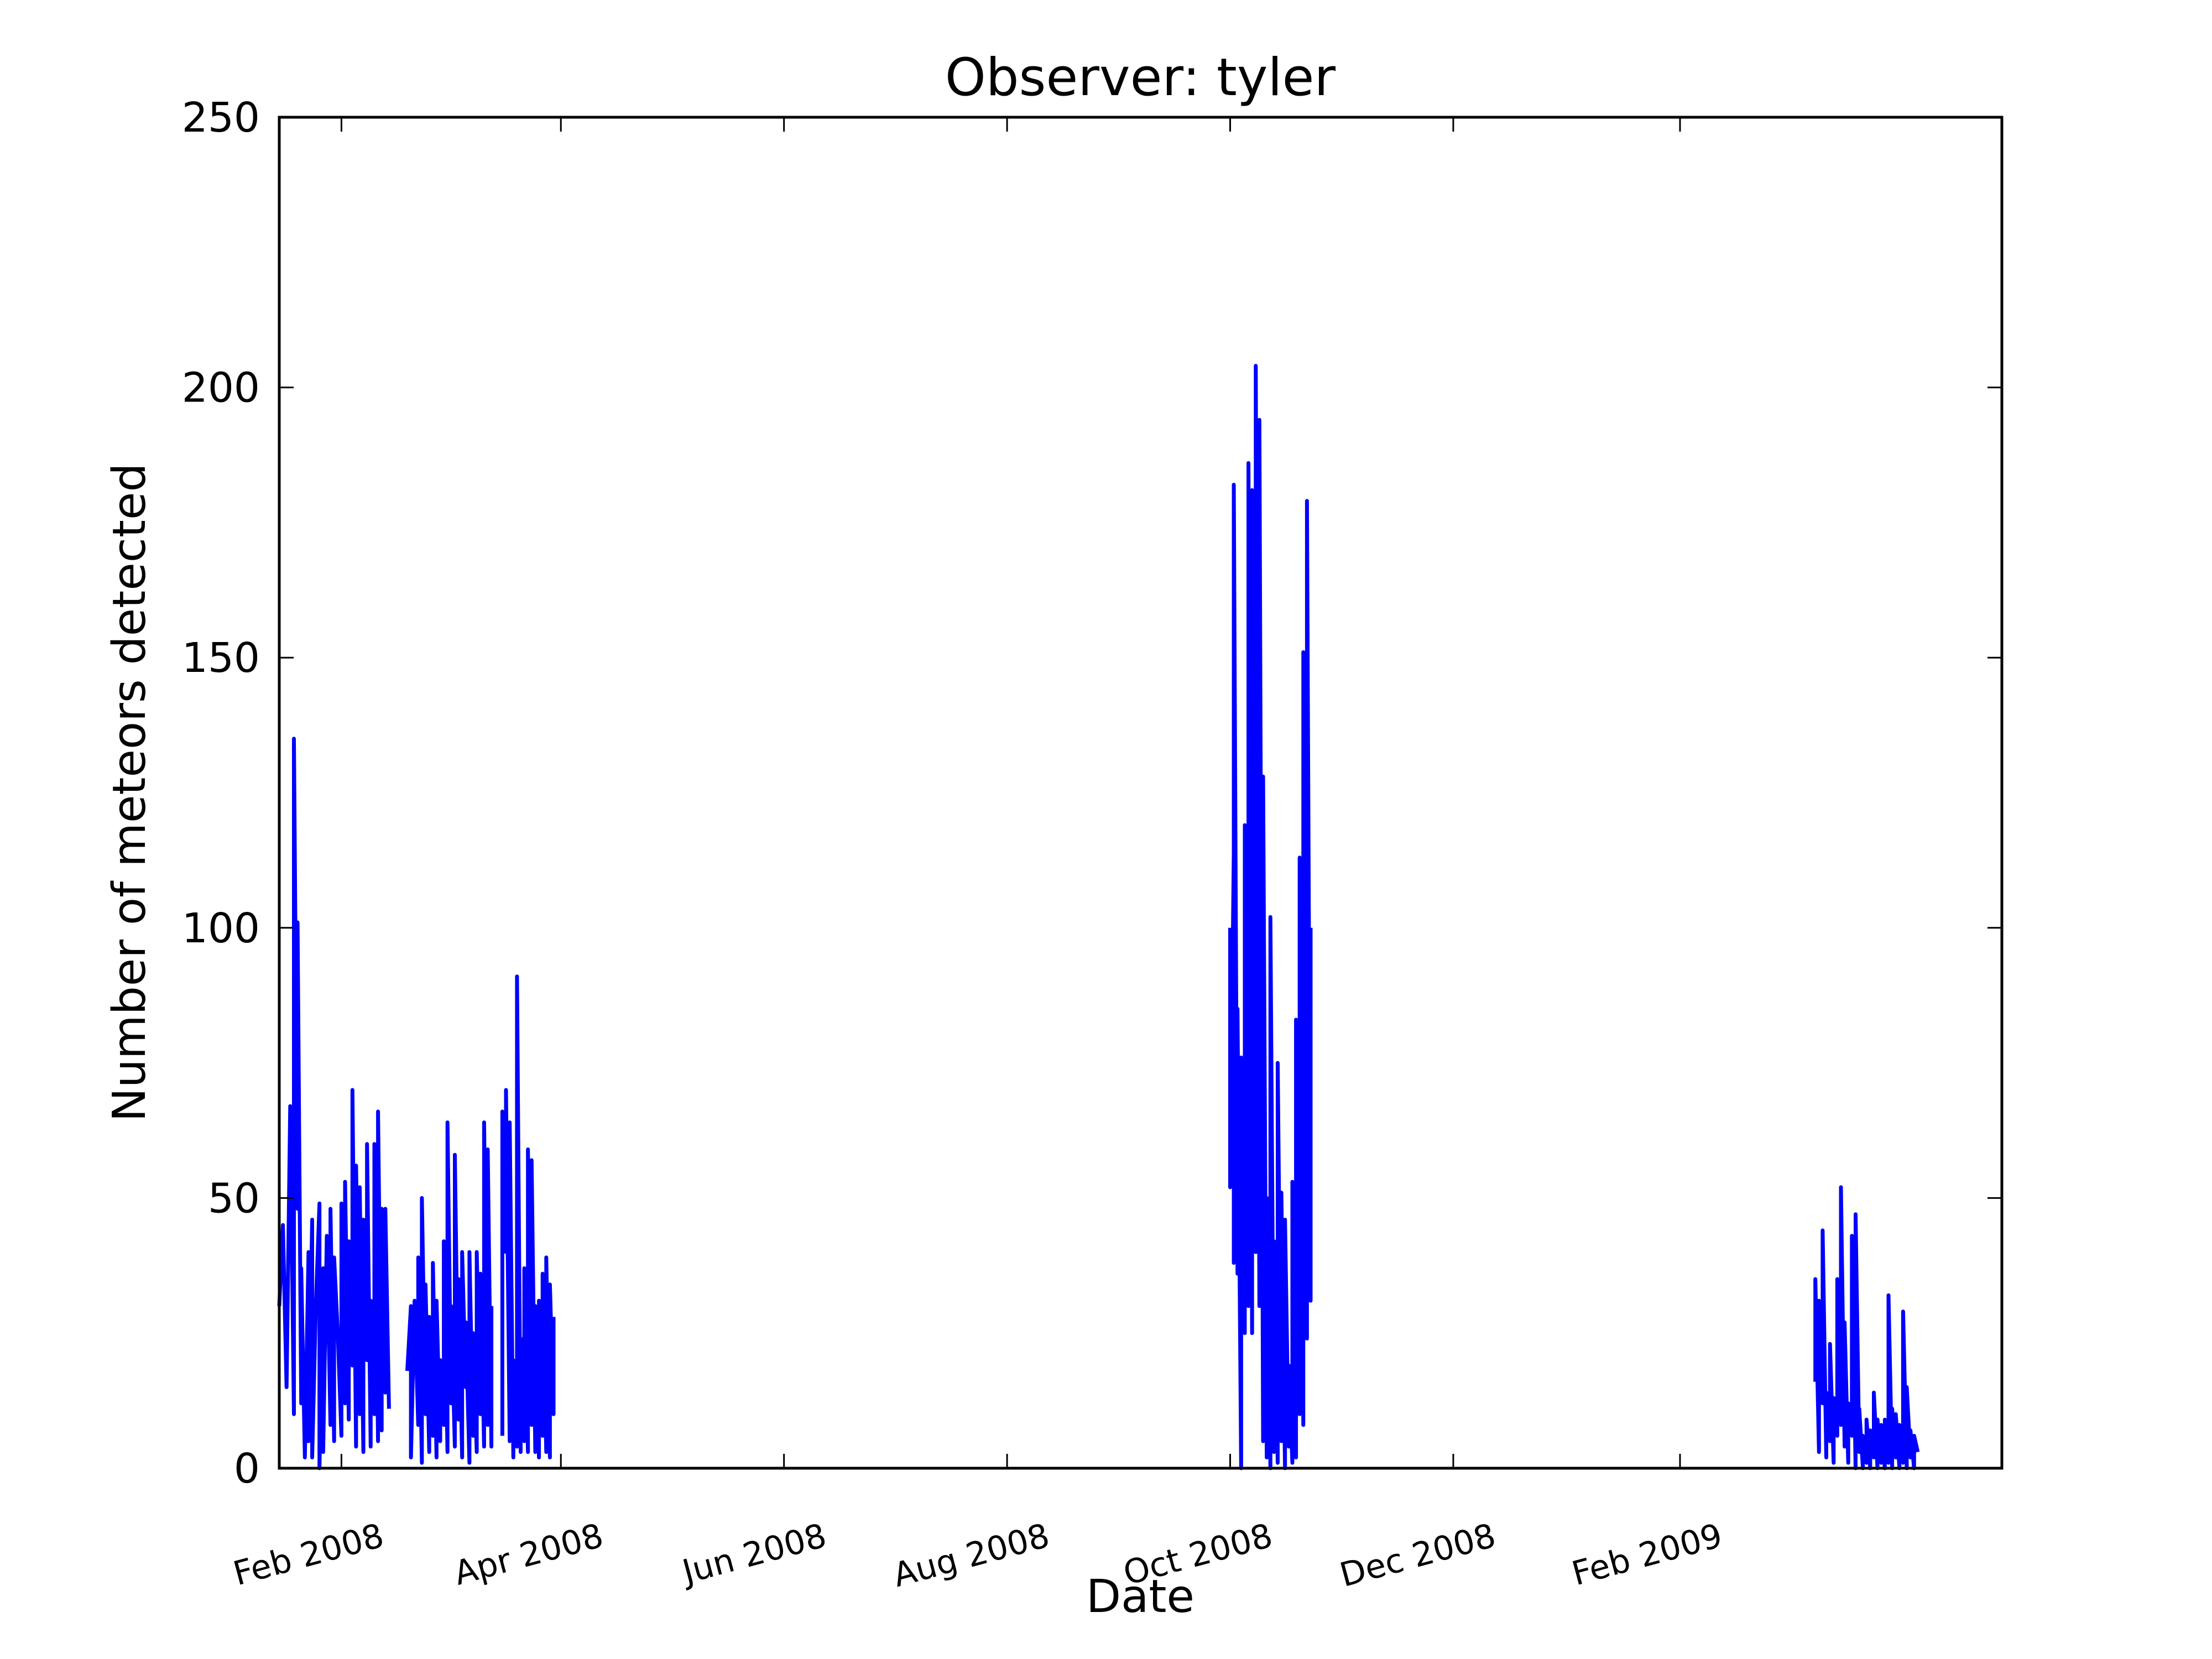 This screenshot has height=1659, width=2212. I want to click on x-axis-label: Date, so click(1140, 1597).